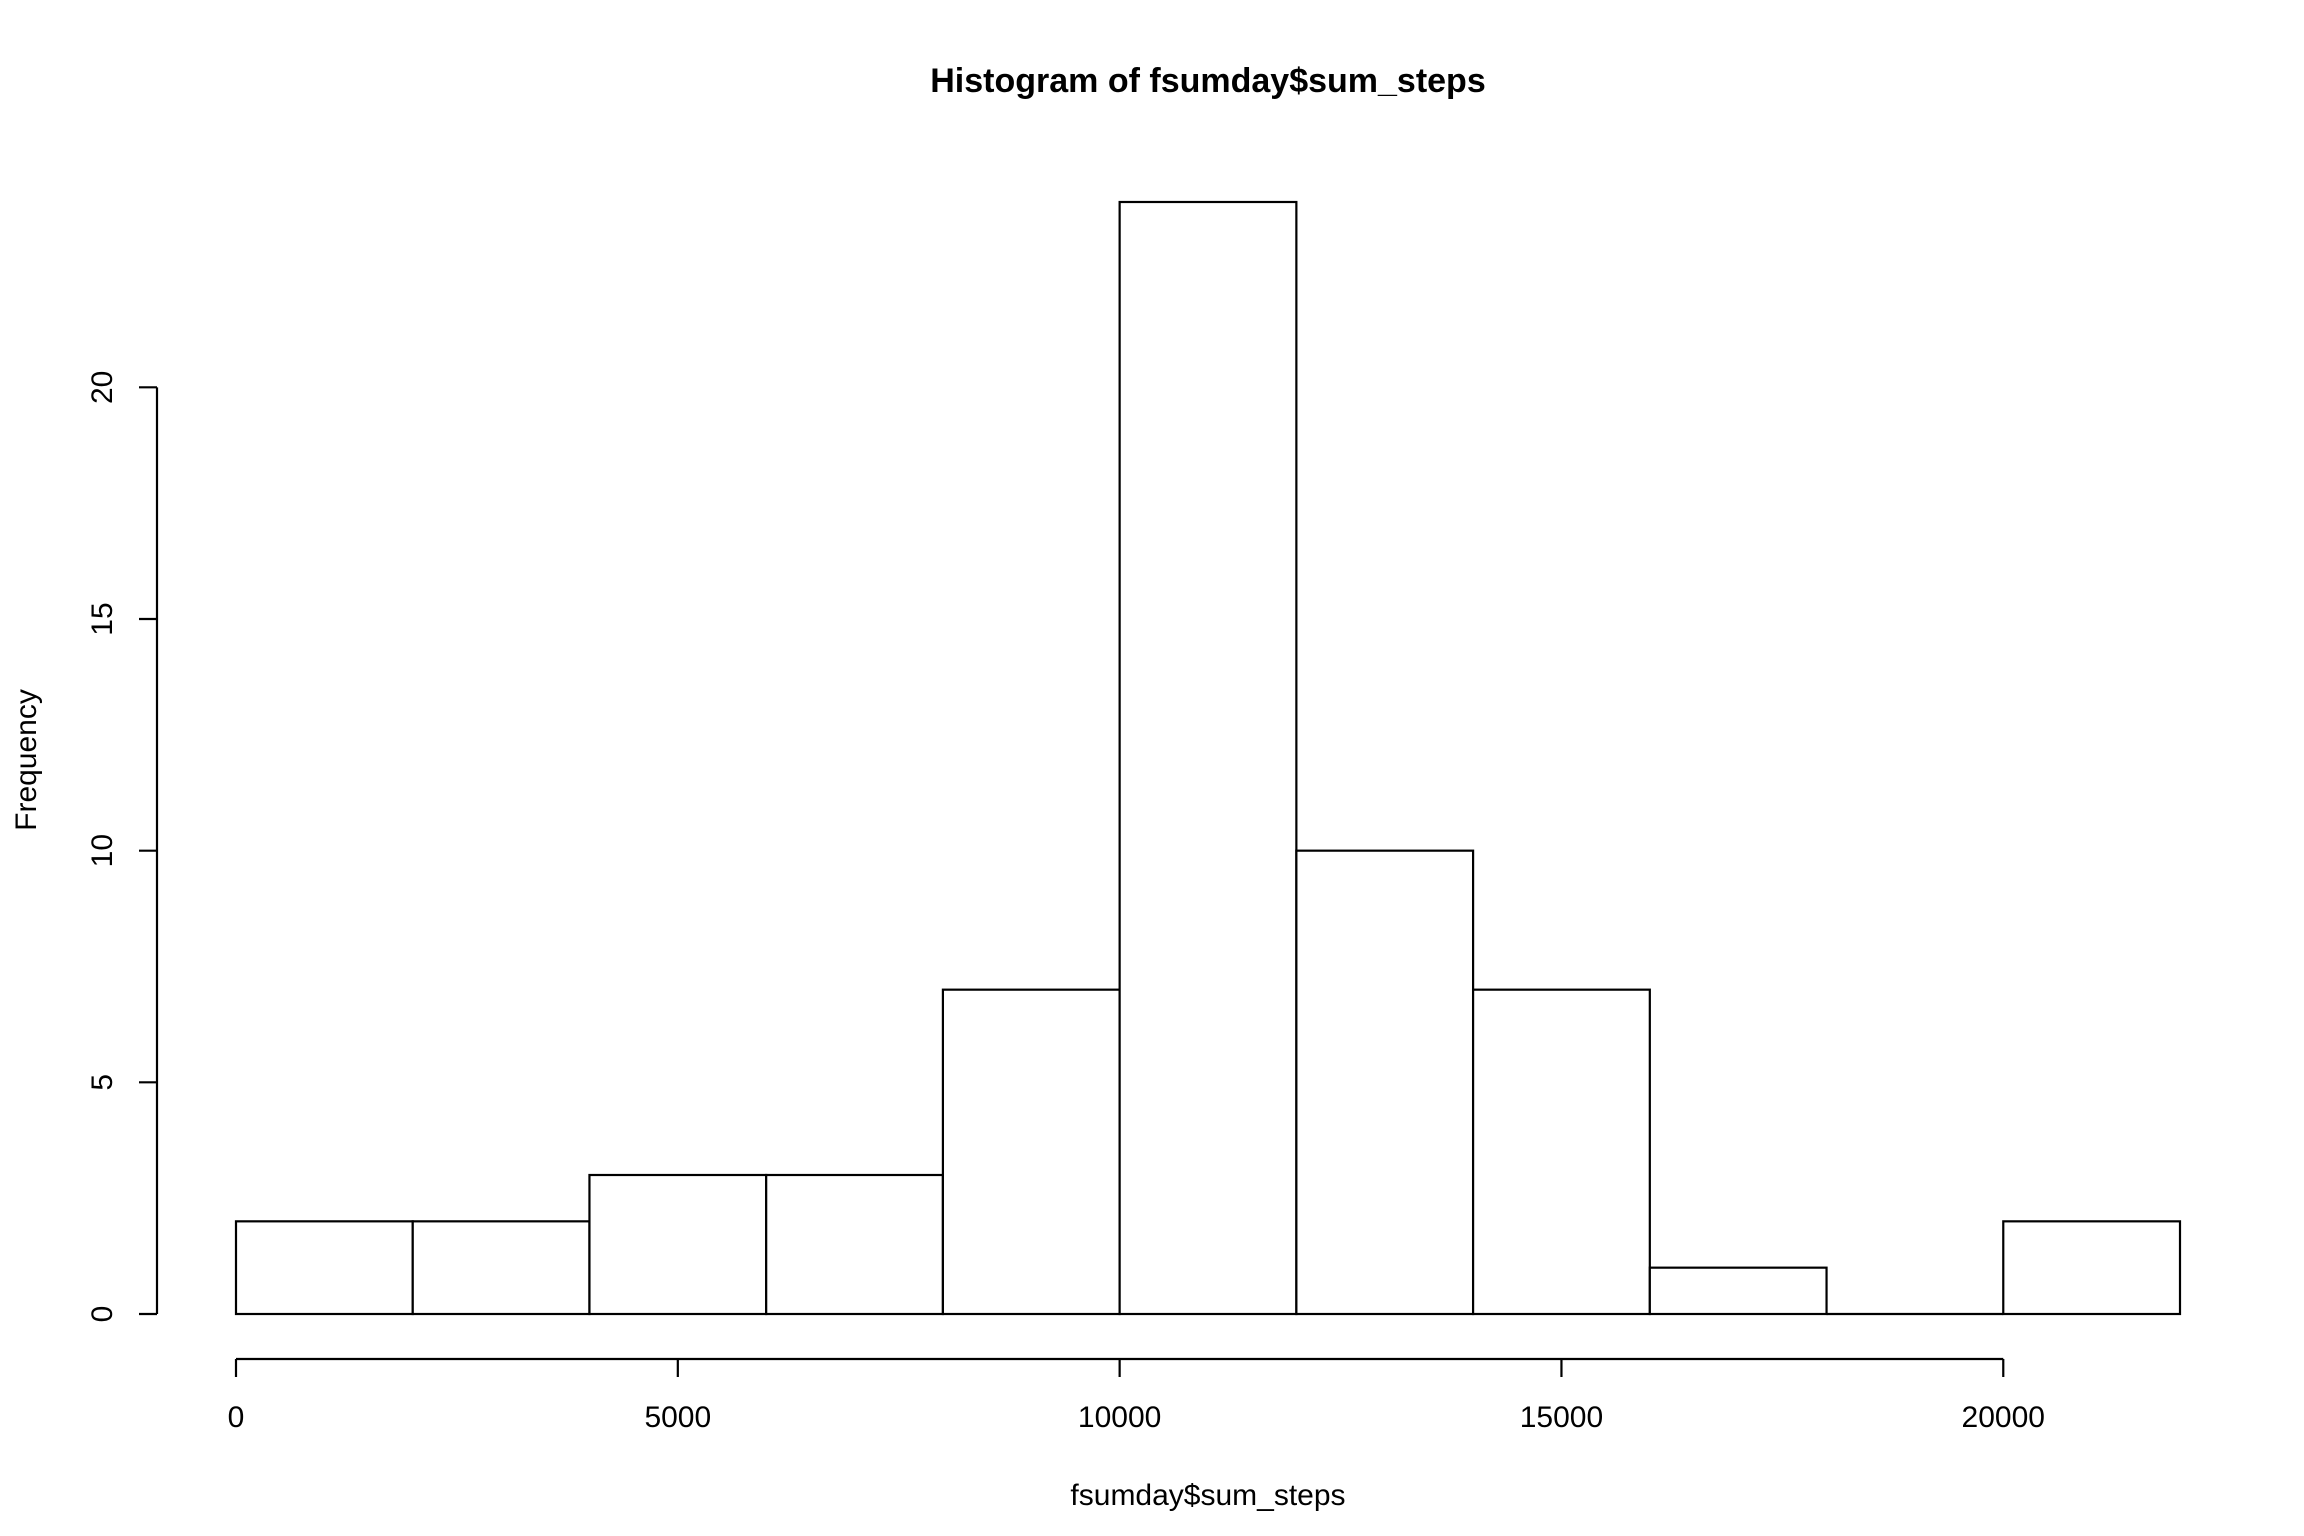  I want to click on x-axis-label: fsumday$sum_steps, so click(1207, 1495).